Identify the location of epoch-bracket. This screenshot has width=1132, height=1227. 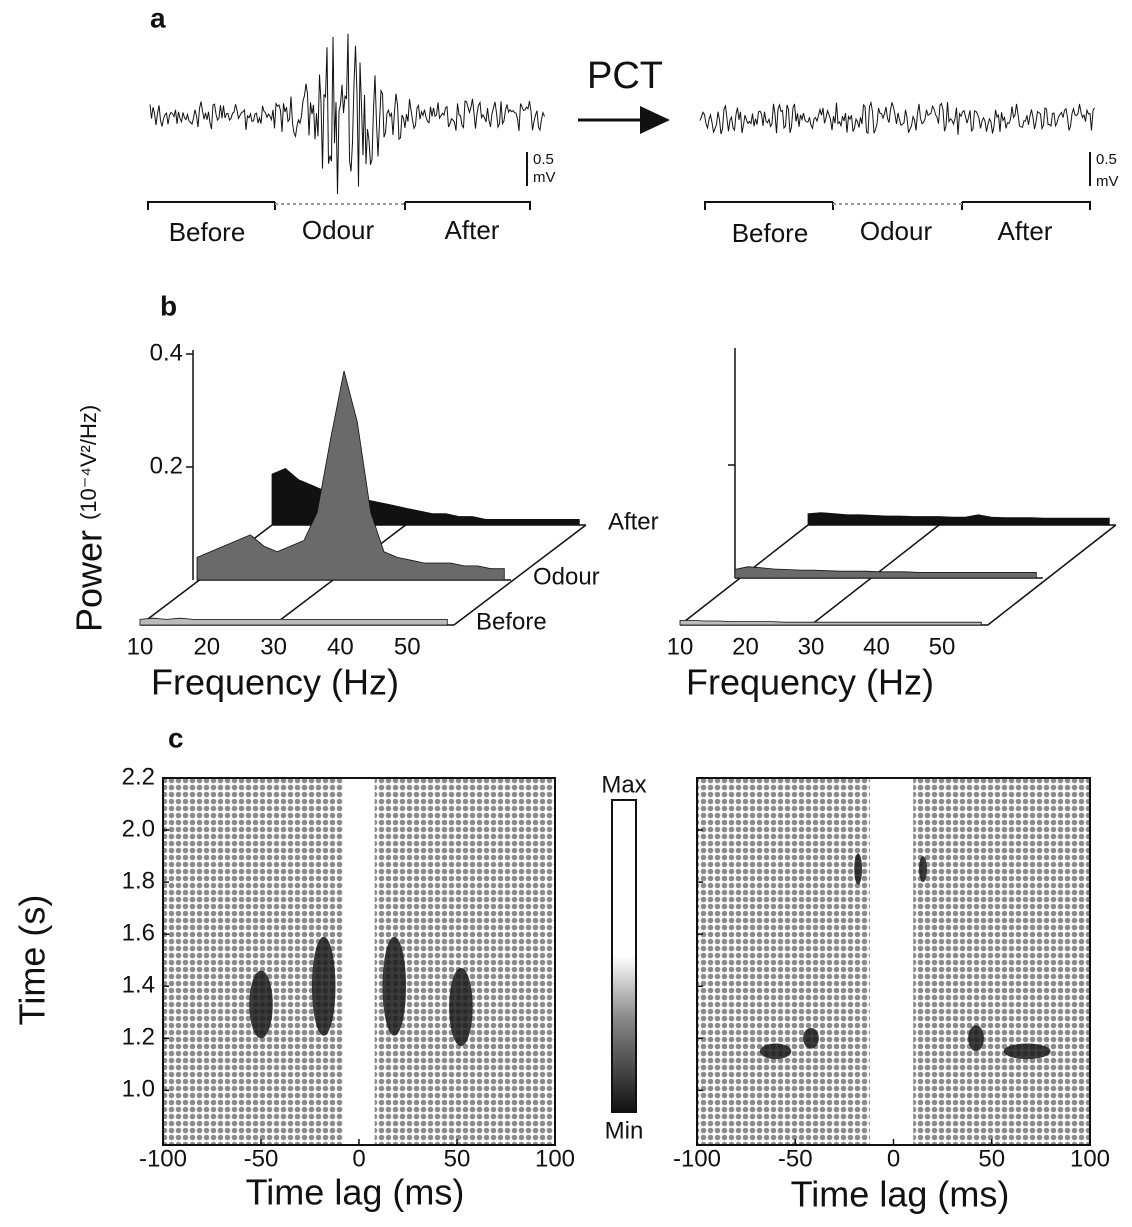
(619, 205).